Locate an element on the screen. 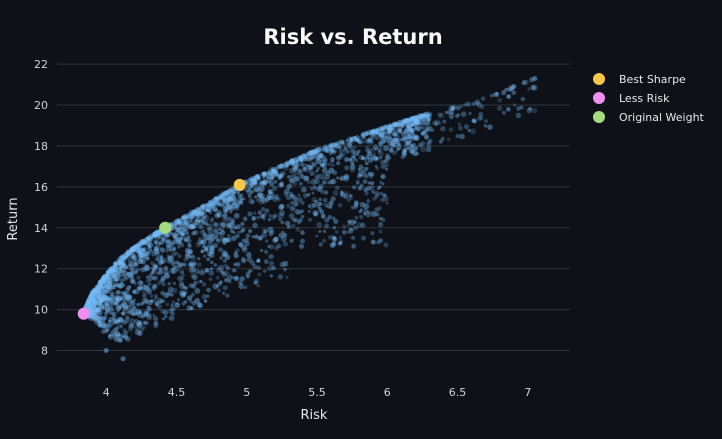 Image resolution: width=722 pixels, height=439 pixels. legend: Best Sharpe Less Risk Original Weight is located at coordinates (649, 98).